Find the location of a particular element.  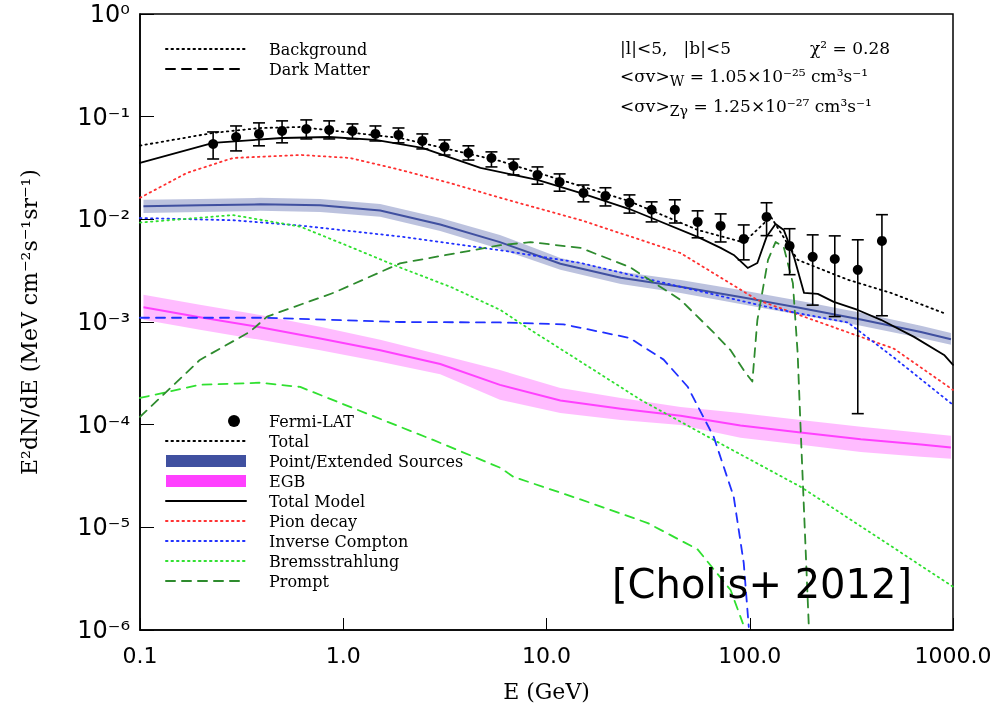

legend-label: Prompt is located at coordinates (299, 581).